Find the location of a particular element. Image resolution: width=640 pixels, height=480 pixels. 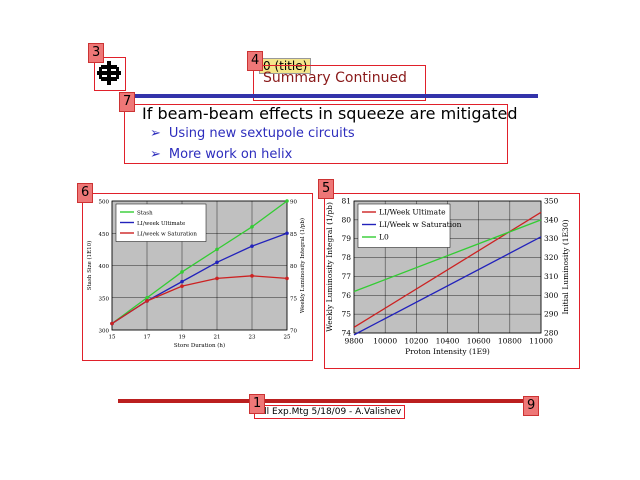

chart-left-box is located at coordinates (197, 277).